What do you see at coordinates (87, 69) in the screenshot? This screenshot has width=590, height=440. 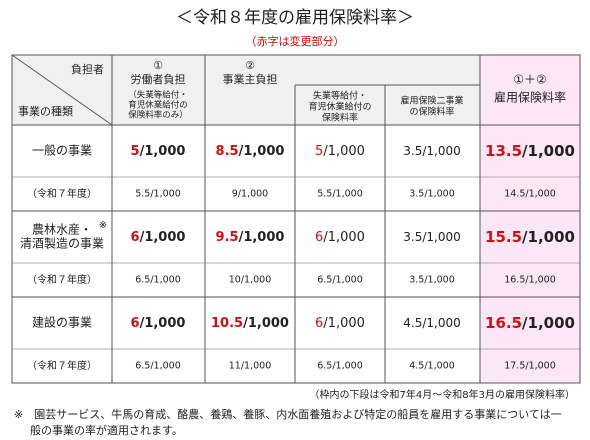 I see `burden-label: 負担者` at bounding box center [87, 69].